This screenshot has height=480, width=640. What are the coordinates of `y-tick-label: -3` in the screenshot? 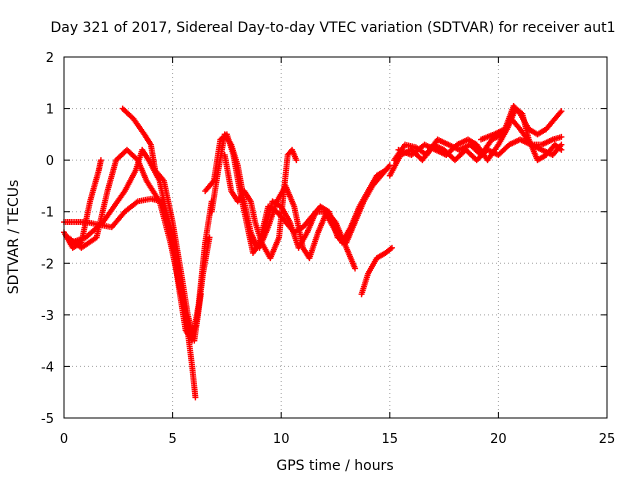 It's located at (47, 316).